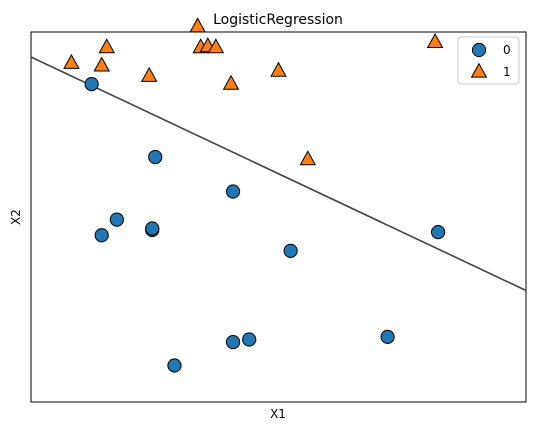 The width and height of the screenshot is (535, 431). Describe the element at coordinates (507, 72) in the screenshot. I see `legend-label-1: 1` at that location.